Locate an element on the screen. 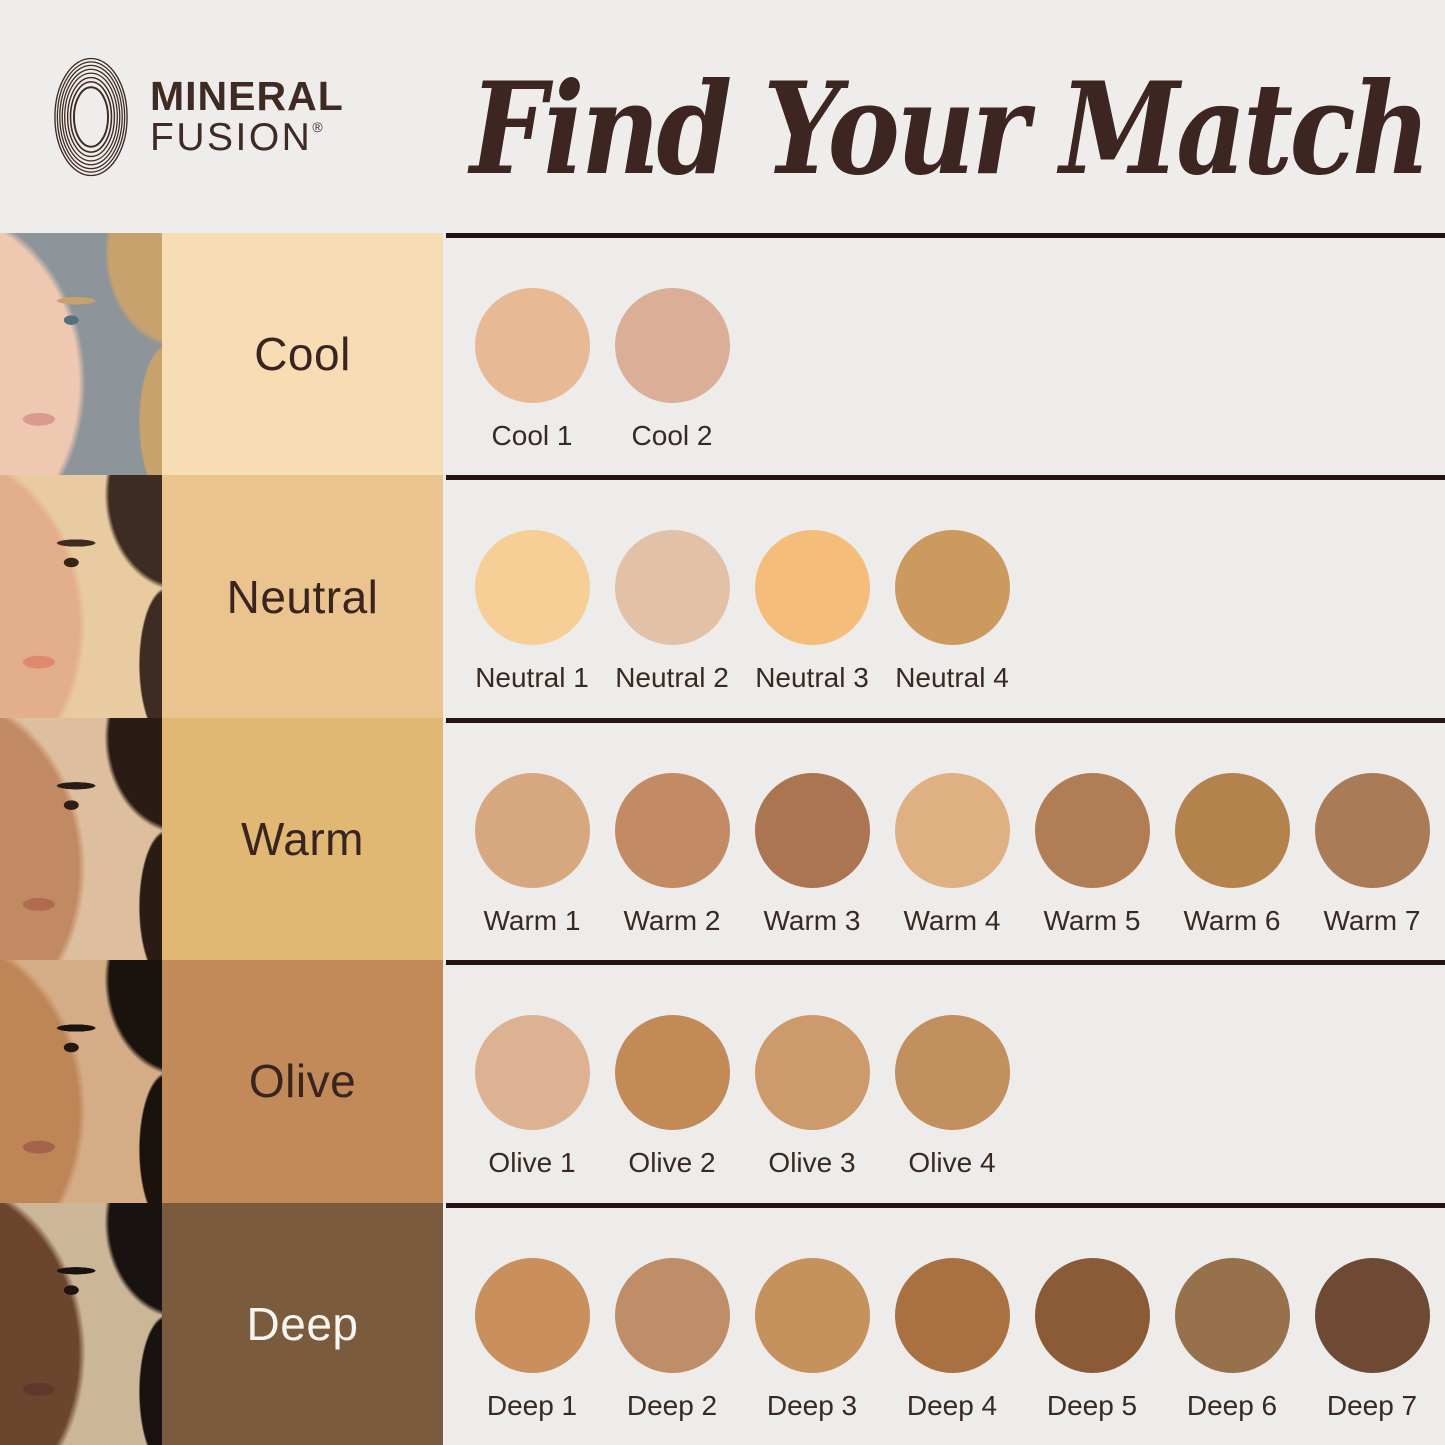 The image size is (1445, 1445). swatch-item-neutral-4: Neutral 4 is located at coordinates (952, 612).